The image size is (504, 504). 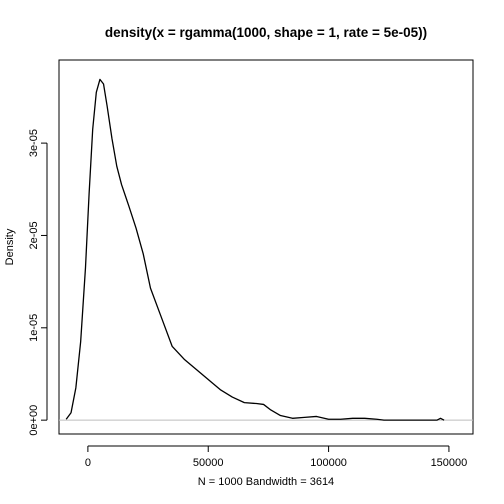 I want to click on x-axis-label: N = 1000 Bandwidth = 3614, so click(x=266, y=482).